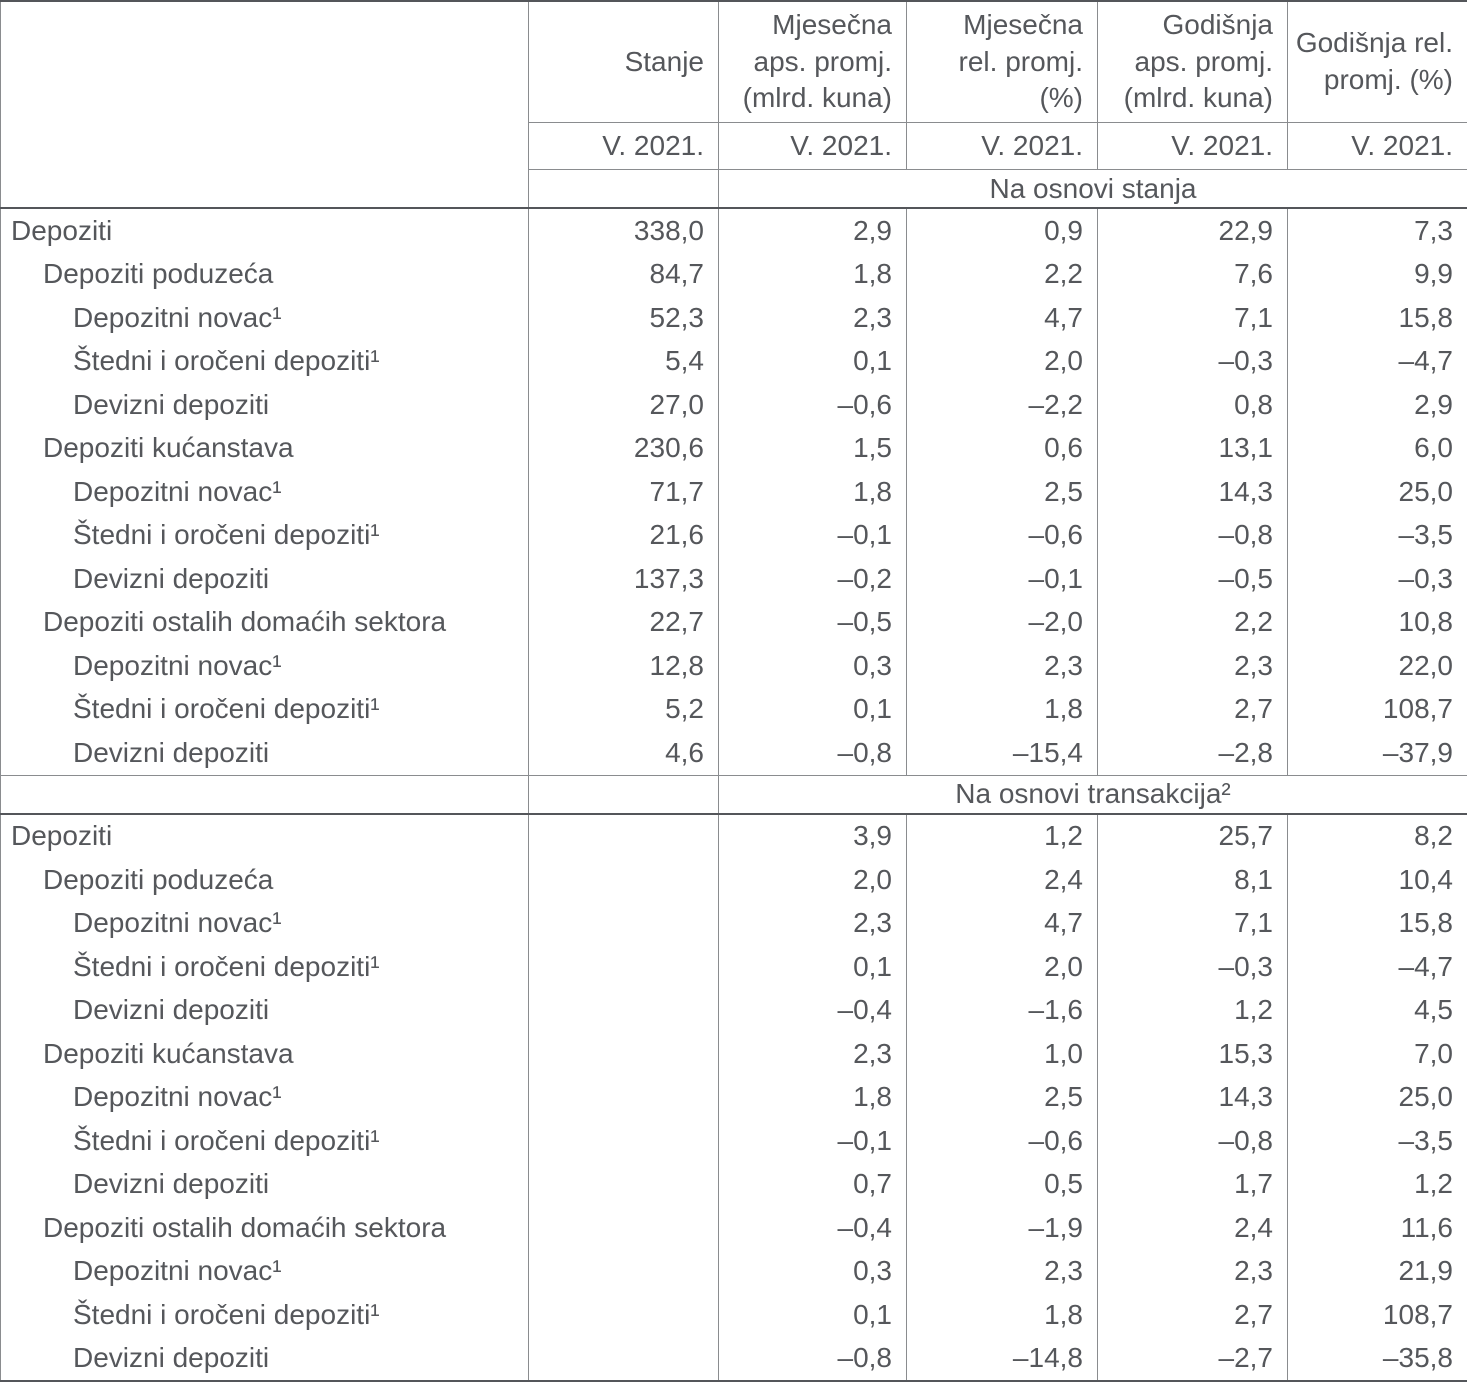 This screenshot has height=1392, width=1467. I want to click on cell-value: 4,7, so click(1002, 923).